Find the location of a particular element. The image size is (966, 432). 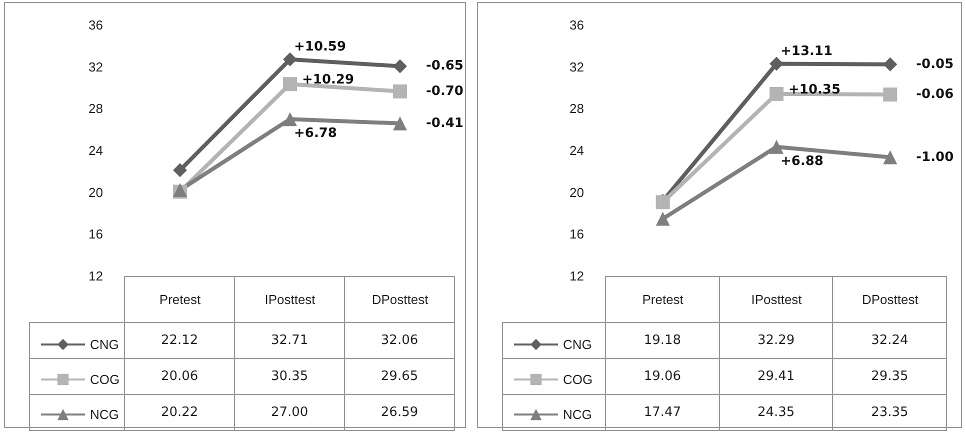

data-label: 19.06 is located at coordinates (663, 376).